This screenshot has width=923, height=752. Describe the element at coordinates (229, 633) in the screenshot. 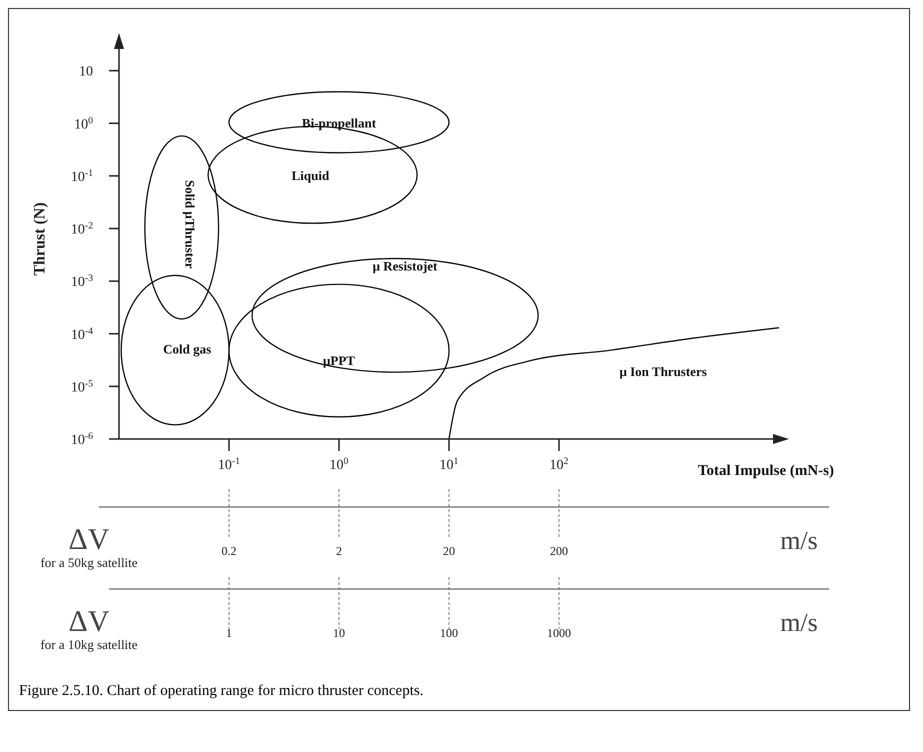

I see `text: 1` at that location.